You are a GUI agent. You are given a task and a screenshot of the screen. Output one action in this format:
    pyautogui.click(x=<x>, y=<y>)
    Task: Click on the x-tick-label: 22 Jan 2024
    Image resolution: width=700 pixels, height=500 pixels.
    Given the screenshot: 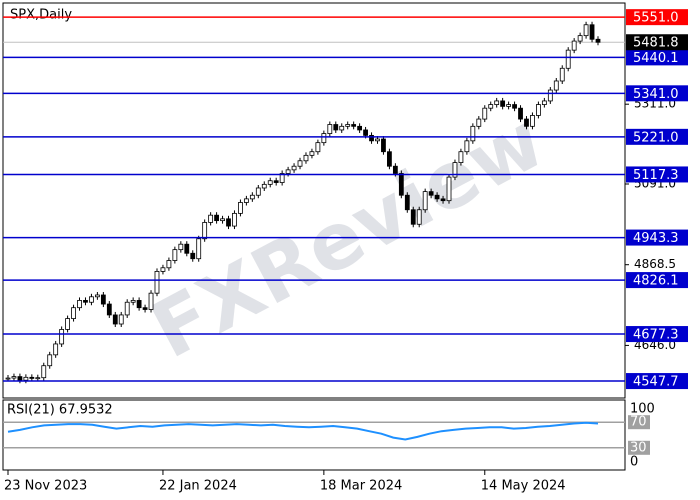 What is the action you would take?
    pyautogui.click(x=198, y=486)
    